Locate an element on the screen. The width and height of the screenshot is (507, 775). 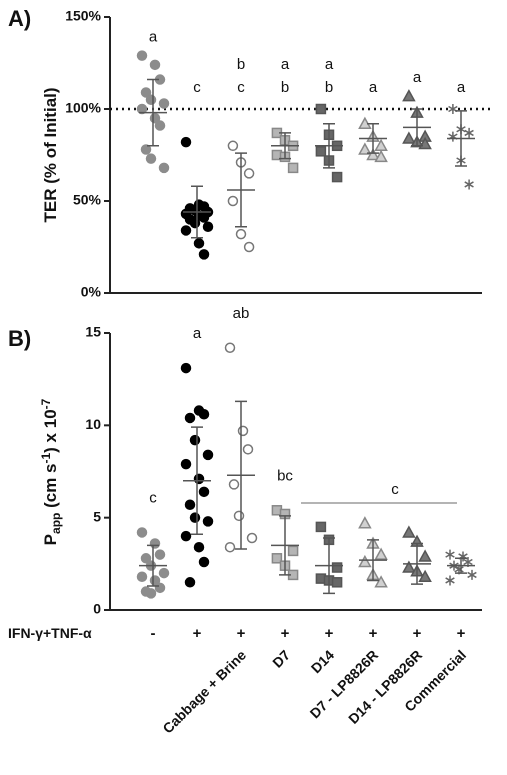
y-tick-label: 0 is located at coordinates (97, 609).